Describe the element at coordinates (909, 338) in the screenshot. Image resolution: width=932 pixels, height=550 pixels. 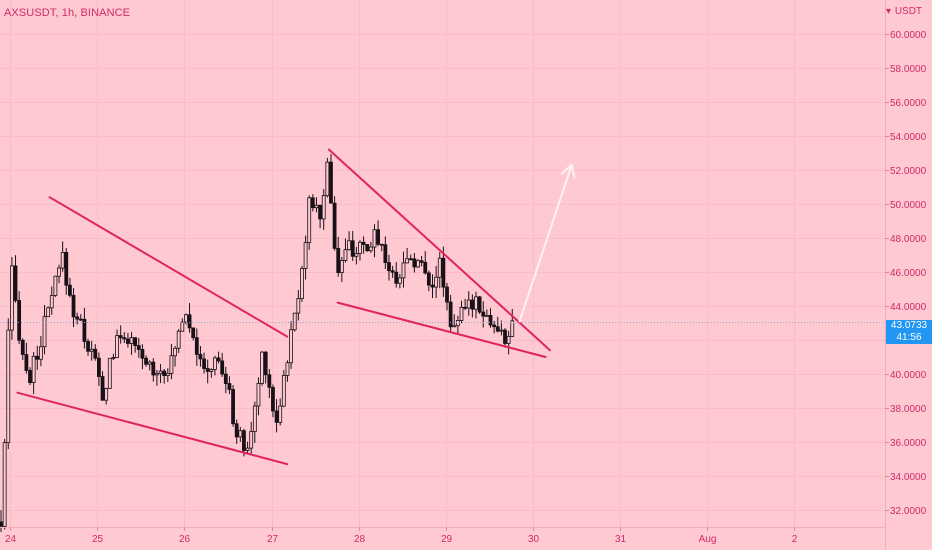
I see `bar-countdown-badge: 41:56` at that location.